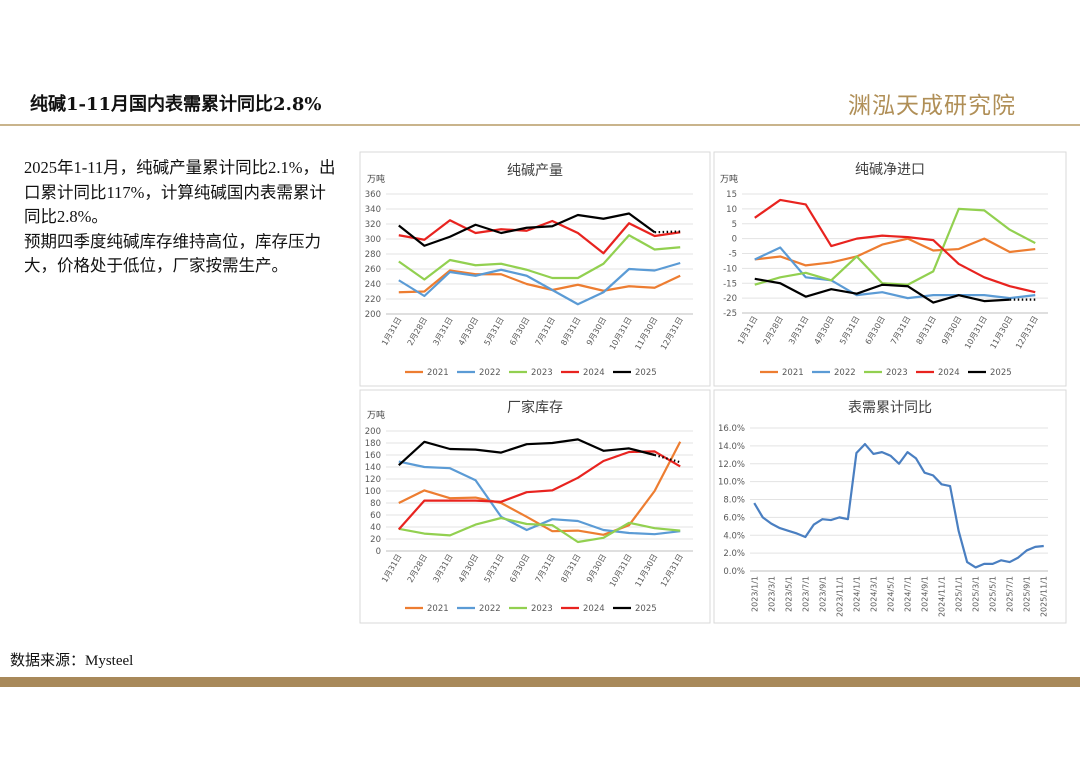 The height and width of the screenshot is (764, 1080). I want to click on y-tick-label: -20, so click(730, 299).